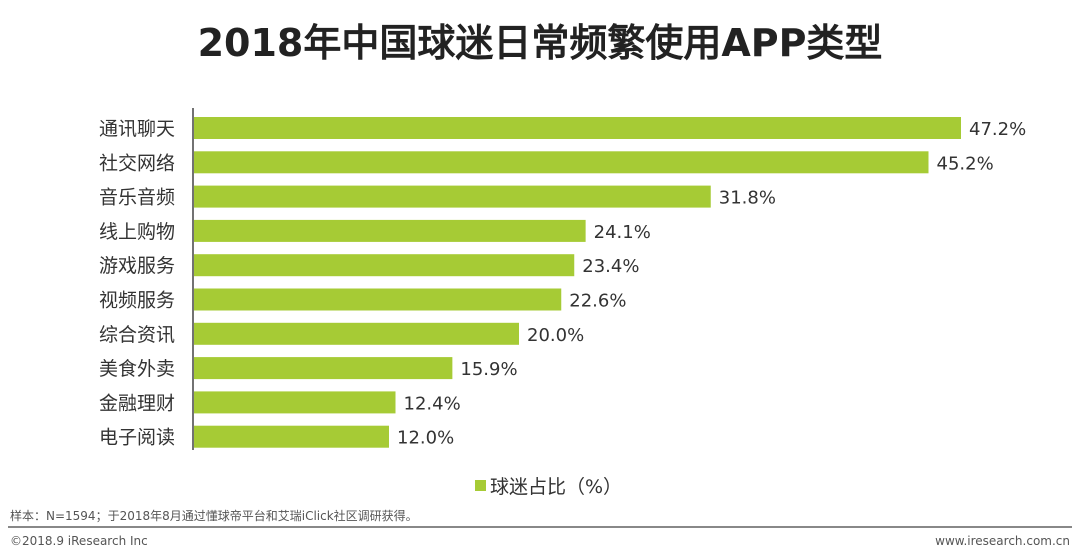 The height and width of the screenshot is (557, 1080). Describe the element at coordinates (965, 163) in the screenshot. I see `data-label: 45.2%` at that location.